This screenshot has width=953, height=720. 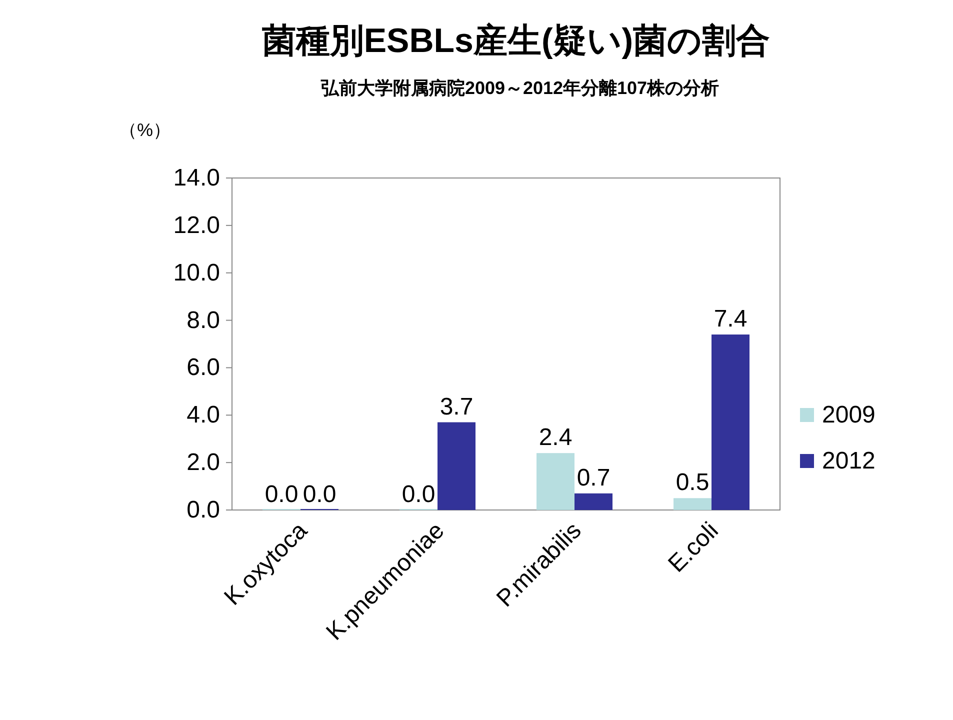 I want to click on y-tick-label: 2.0, so click(x=203, y=462).